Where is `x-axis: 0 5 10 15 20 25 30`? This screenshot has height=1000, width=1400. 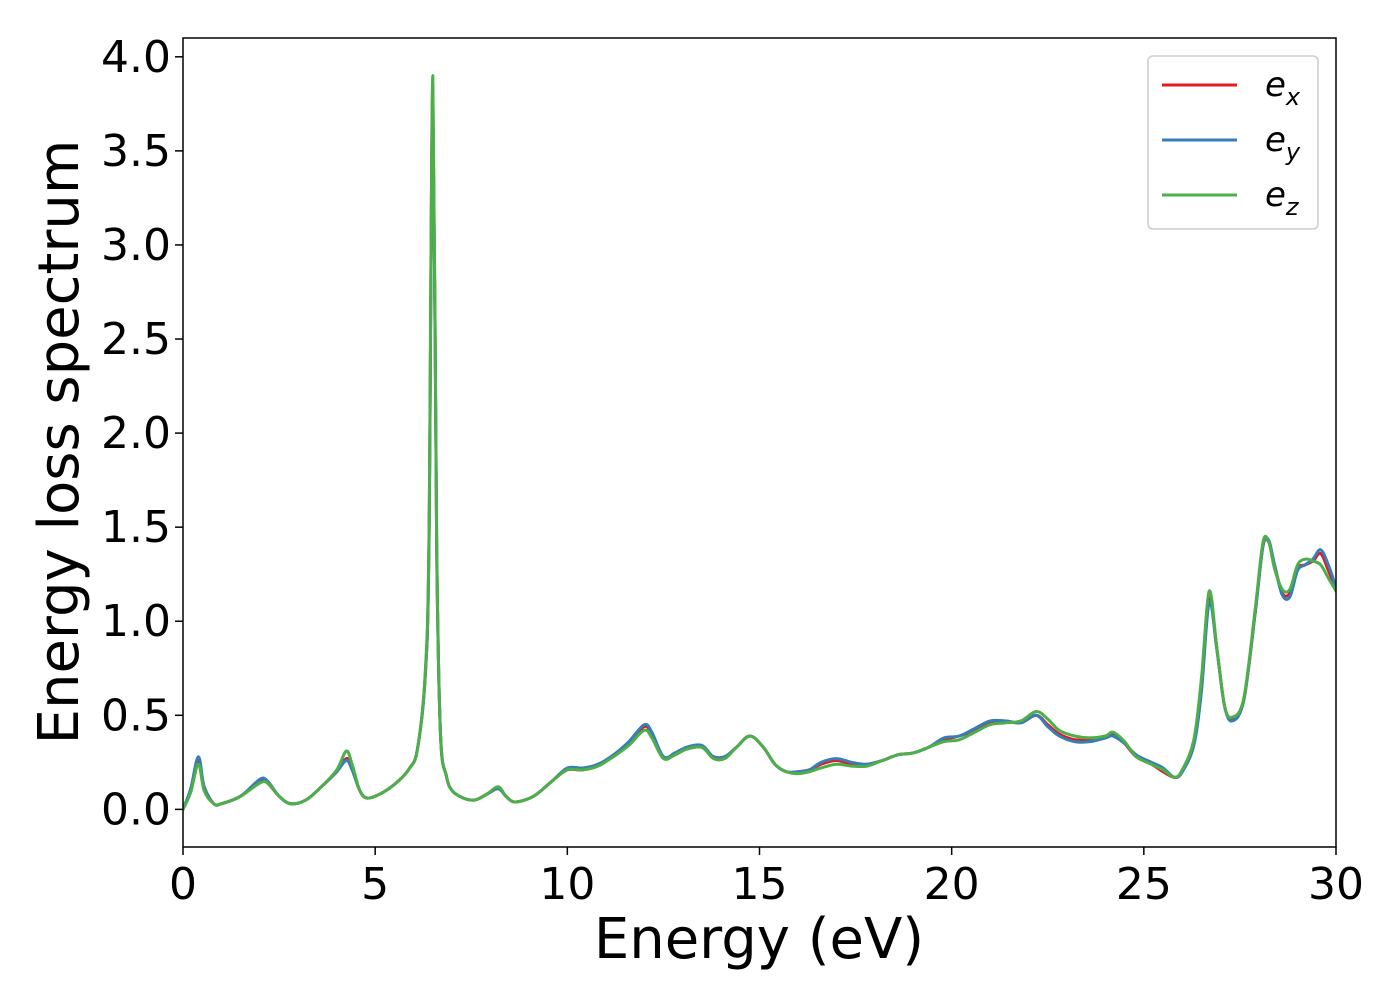 x-axis: 0 5 10 15 20 25 30 is located at coordinates (766, 878).